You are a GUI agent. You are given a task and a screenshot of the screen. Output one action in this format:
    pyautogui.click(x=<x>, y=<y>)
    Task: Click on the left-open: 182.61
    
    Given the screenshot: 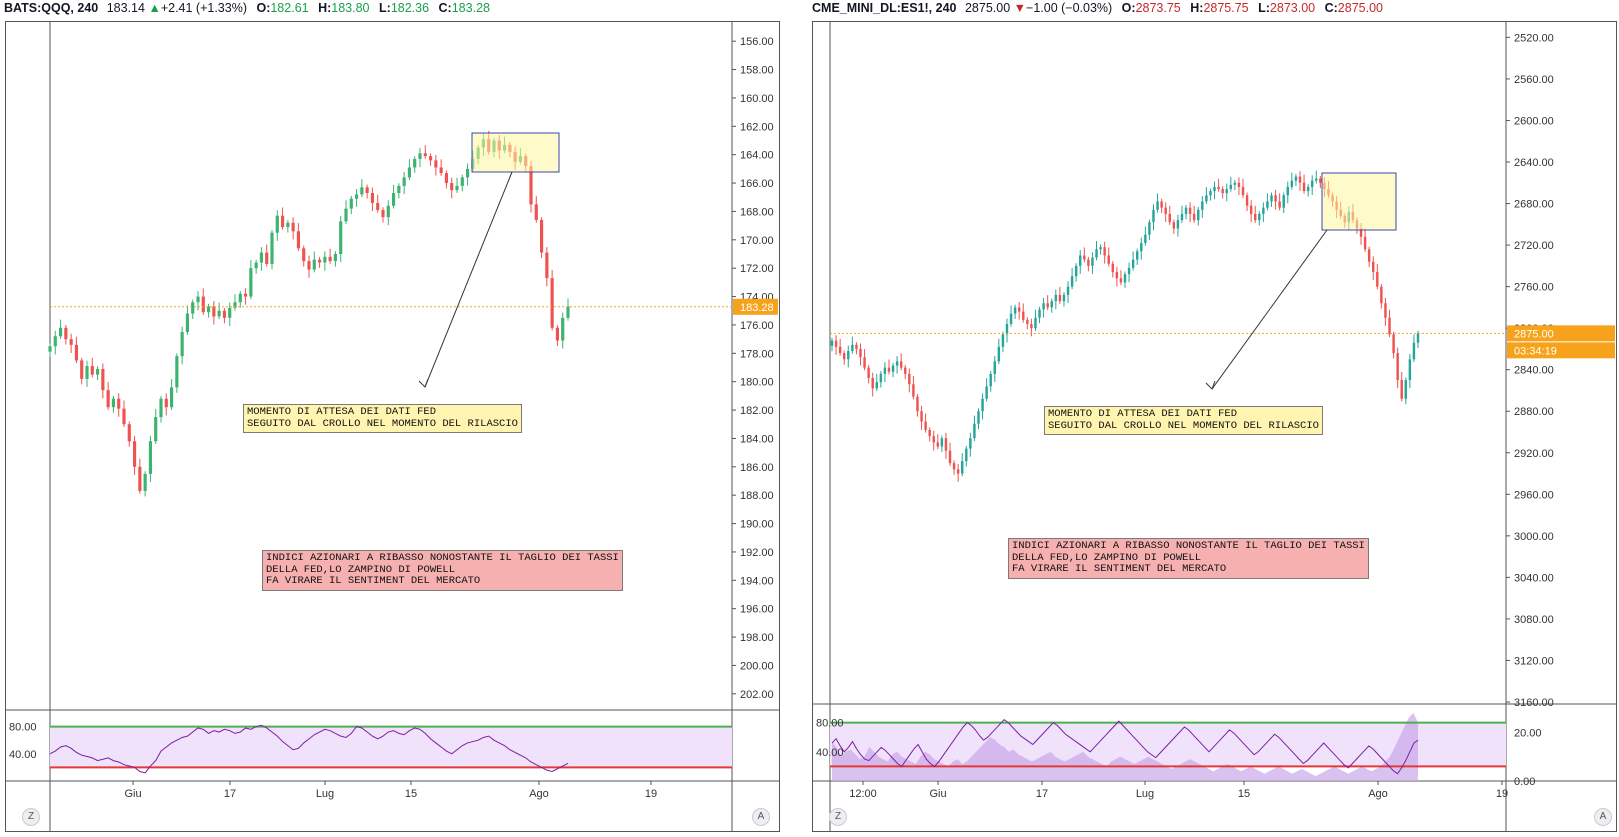 What is the action you would take?
    pyautogui.click(x=289, y=8)
    